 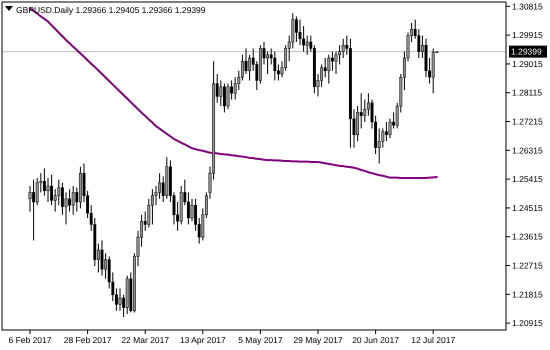 What do you see at coordinates (203, 340) in the screenshot?
I see `x-tick-label: 13 Apr 2017` at bounding box center [203, 340].